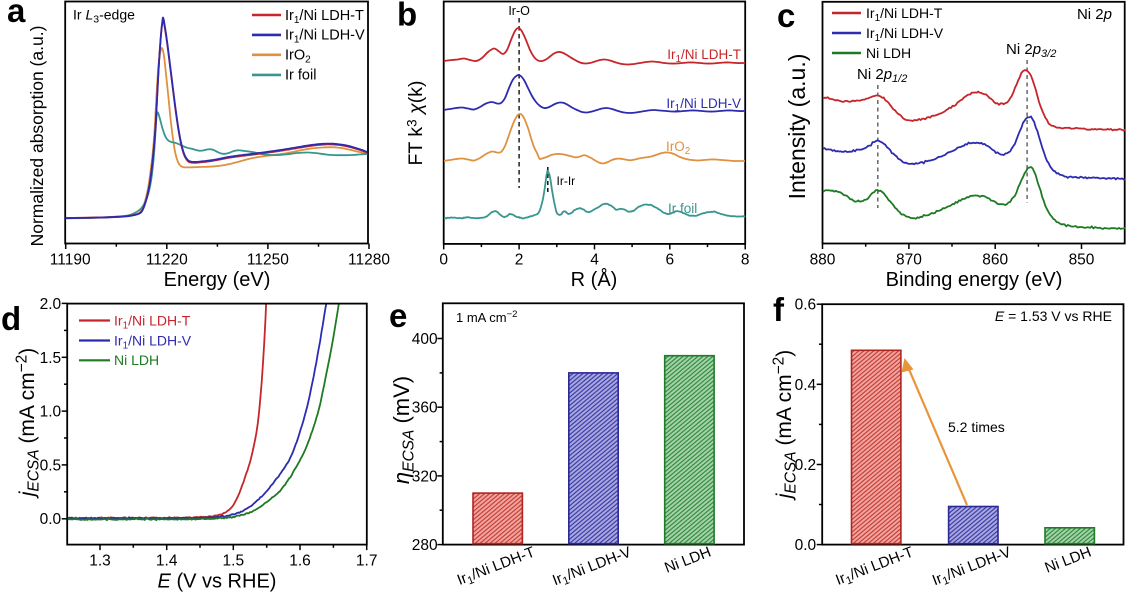 The width and height of the screenshot is (1126, 595). I want to click on svg-text: 2, so click(519, 260).